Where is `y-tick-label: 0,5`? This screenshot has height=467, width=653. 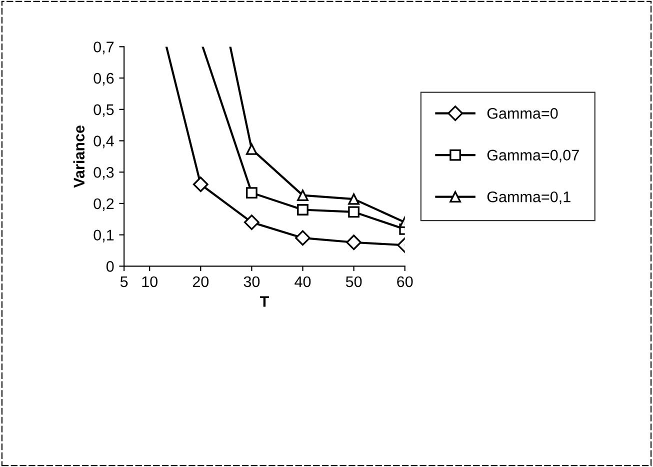 y-tick-label: 0,5 is located at coordinates (104, 110).